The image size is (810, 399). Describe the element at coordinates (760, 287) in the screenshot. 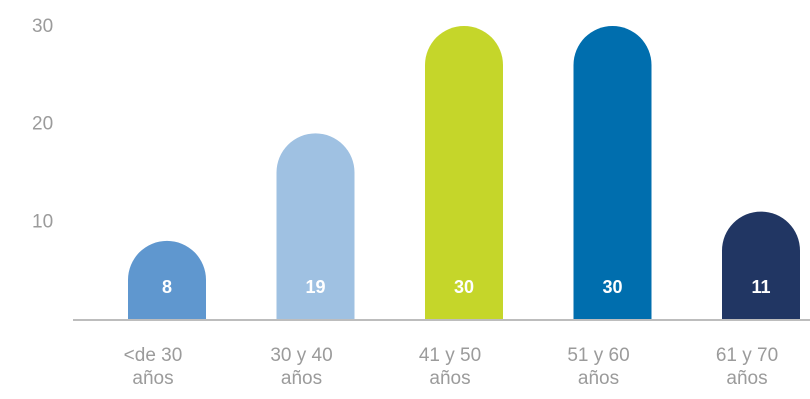

I see `bar-value-label: 11` at that location.